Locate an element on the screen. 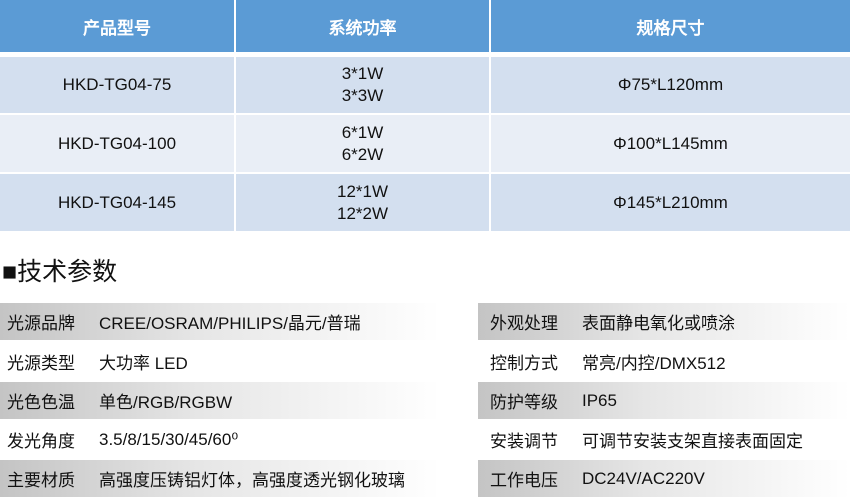 The height and width of the screenshot is (503, 850). power-line: 3*3W is located at coordinates (362, 95).